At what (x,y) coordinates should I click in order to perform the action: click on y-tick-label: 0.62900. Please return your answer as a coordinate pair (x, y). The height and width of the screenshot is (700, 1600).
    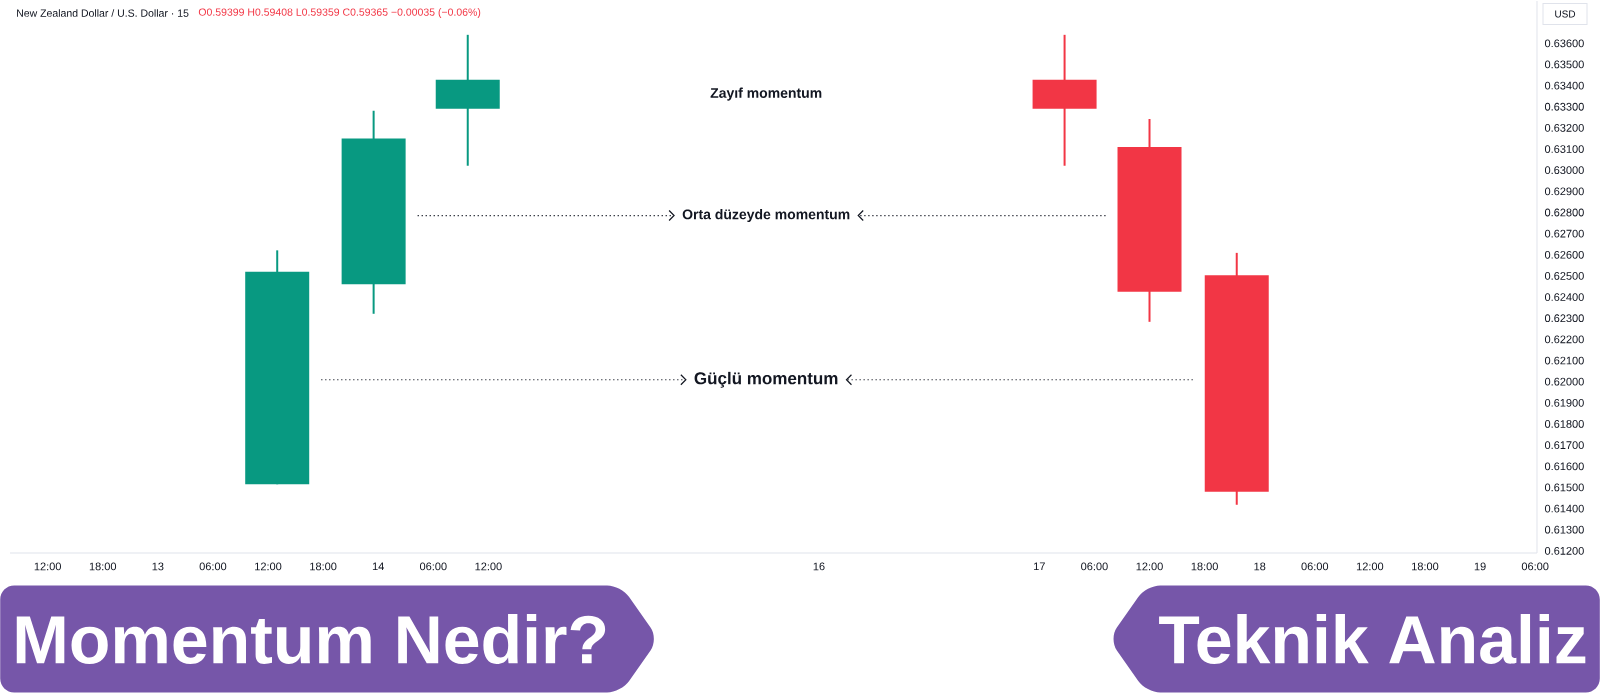
    Looking at the image, I should click on (1564, 191).